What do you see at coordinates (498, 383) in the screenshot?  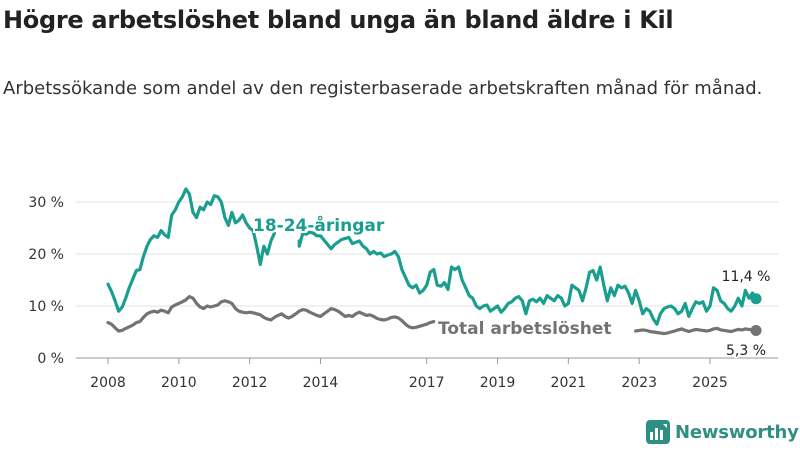 I see `x-tick-label: 2019` at bounding box center [498, 383].